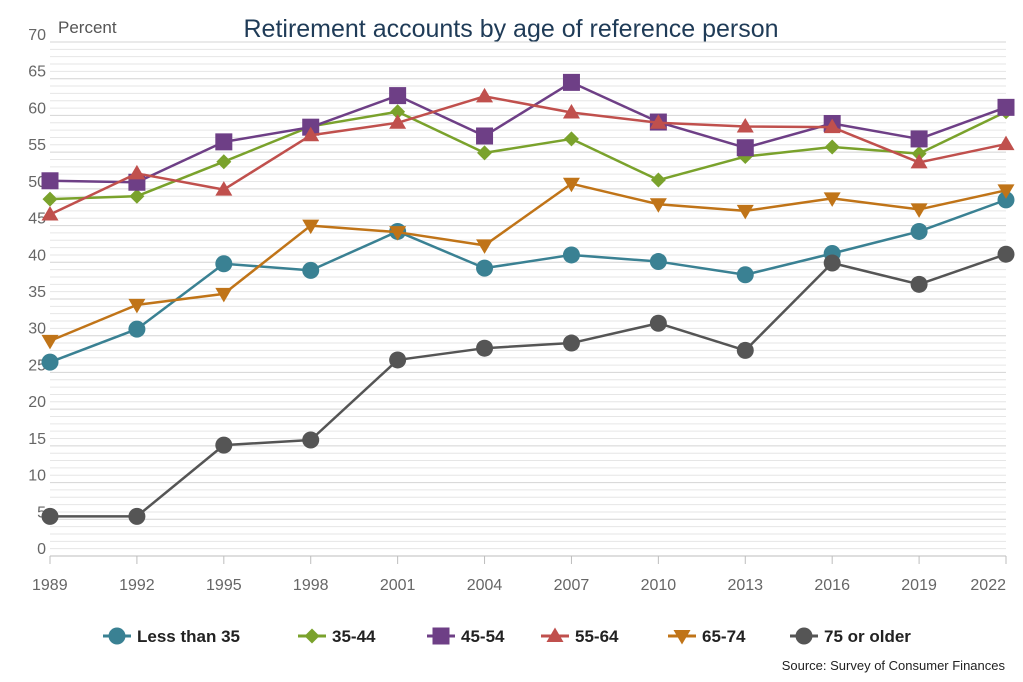  Describe the element at coordinates (398, 585) in the screenshot. I see `x-tick-label: 2001` at that location.